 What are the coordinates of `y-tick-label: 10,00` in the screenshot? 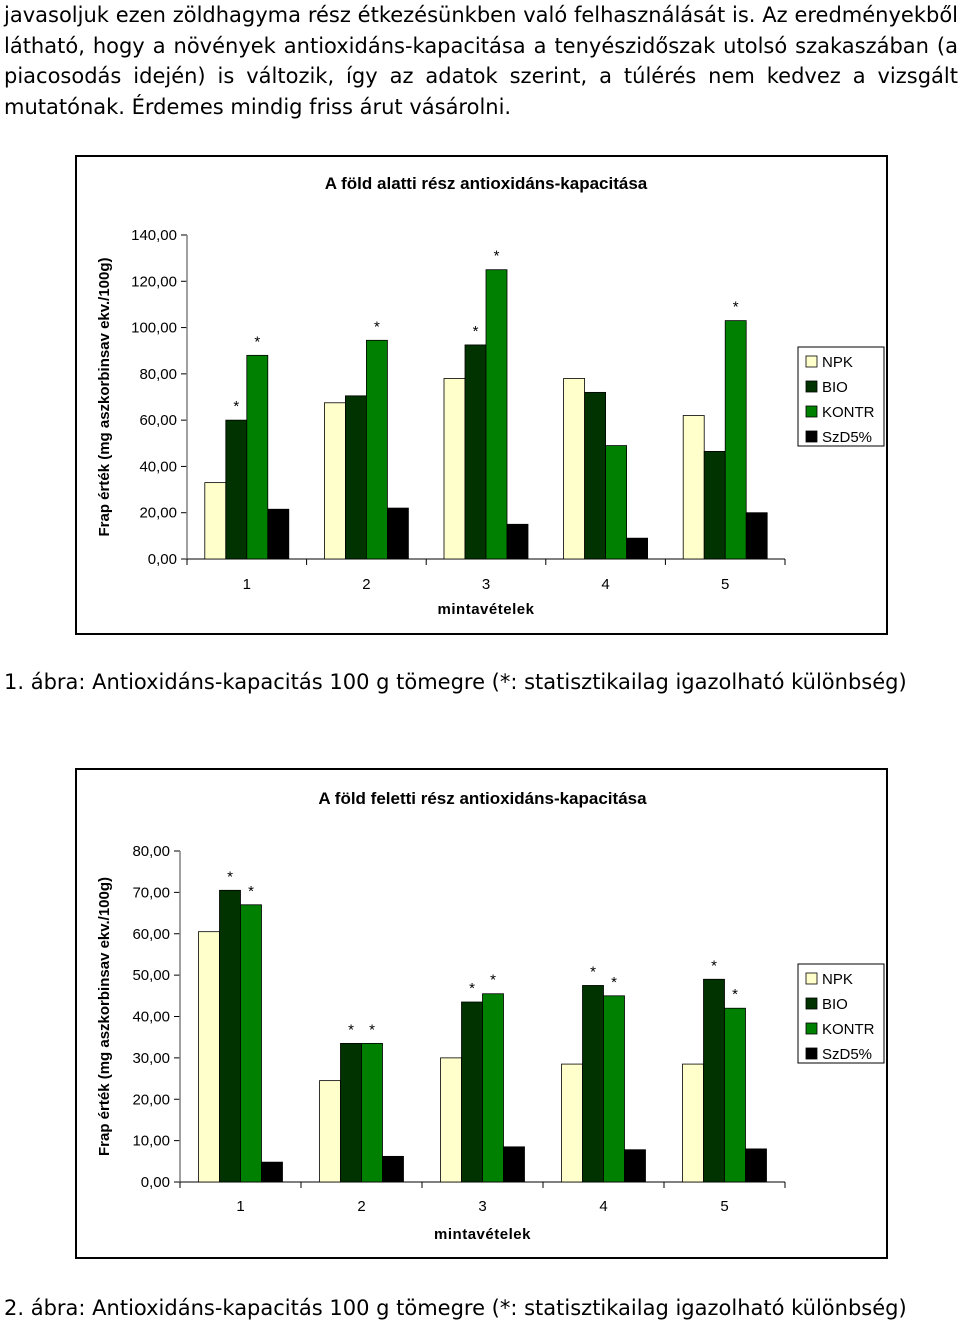 It's located at (151, 1141).